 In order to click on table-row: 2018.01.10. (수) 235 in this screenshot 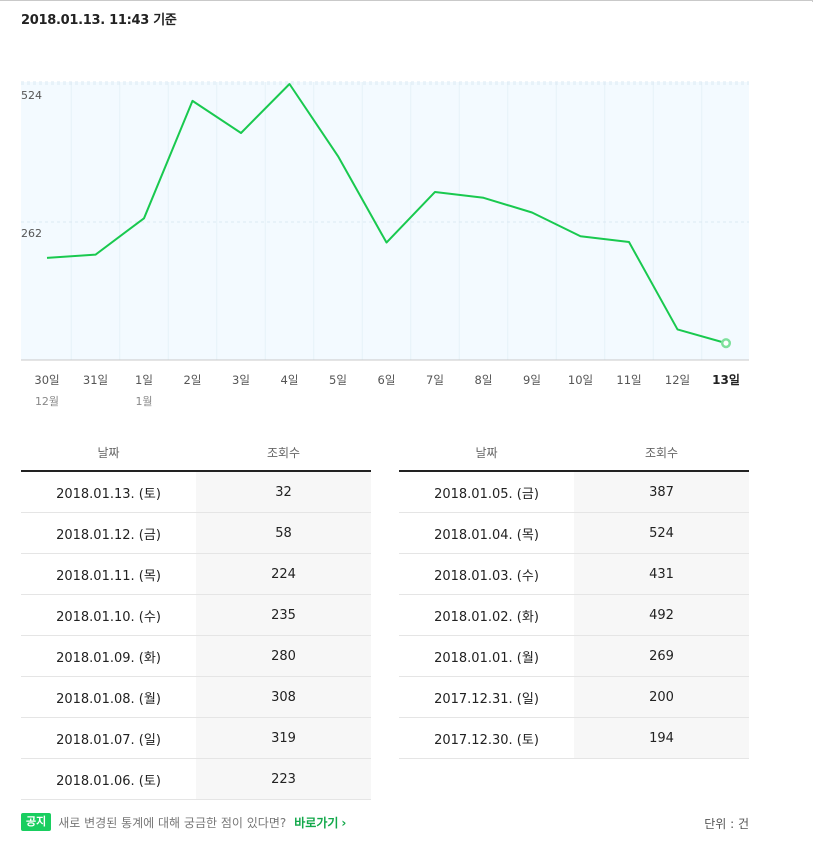, I will do `click(196, 615)`.